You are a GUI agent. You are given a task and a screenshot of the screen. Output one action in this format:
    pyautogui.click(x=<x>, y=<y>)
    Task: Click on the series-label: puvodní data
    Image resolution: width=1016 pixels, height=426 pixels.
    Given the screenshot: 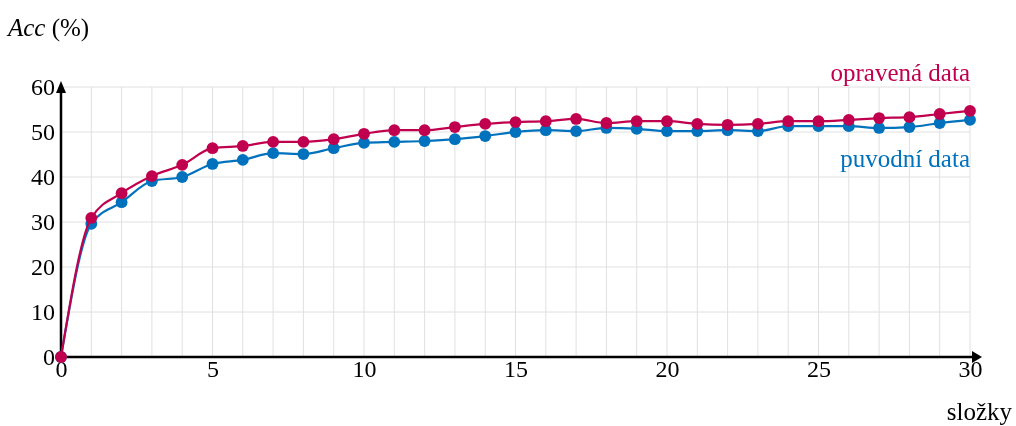 What is the action you would take?
    pyautogui.click(x=905, y=158)
    